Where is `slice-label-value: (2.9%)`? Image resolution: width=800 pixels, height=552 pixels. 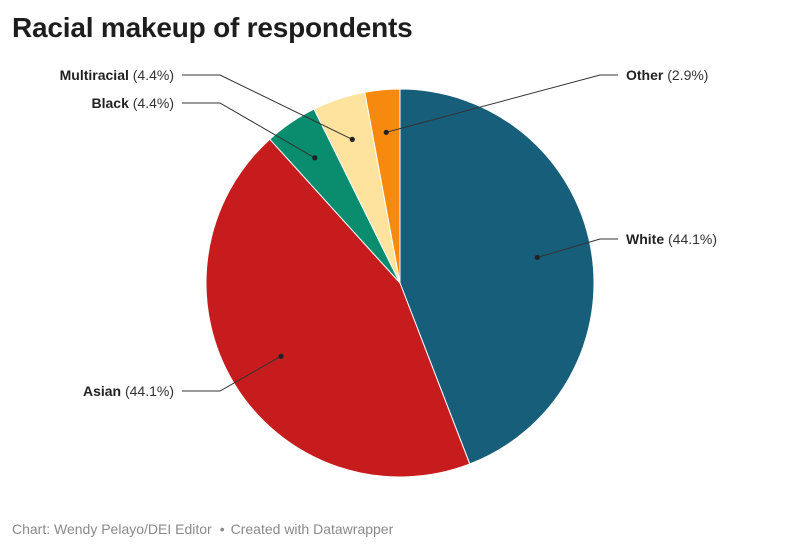 slice-label-value: (2.9%) is located at coordinates (685, 75).